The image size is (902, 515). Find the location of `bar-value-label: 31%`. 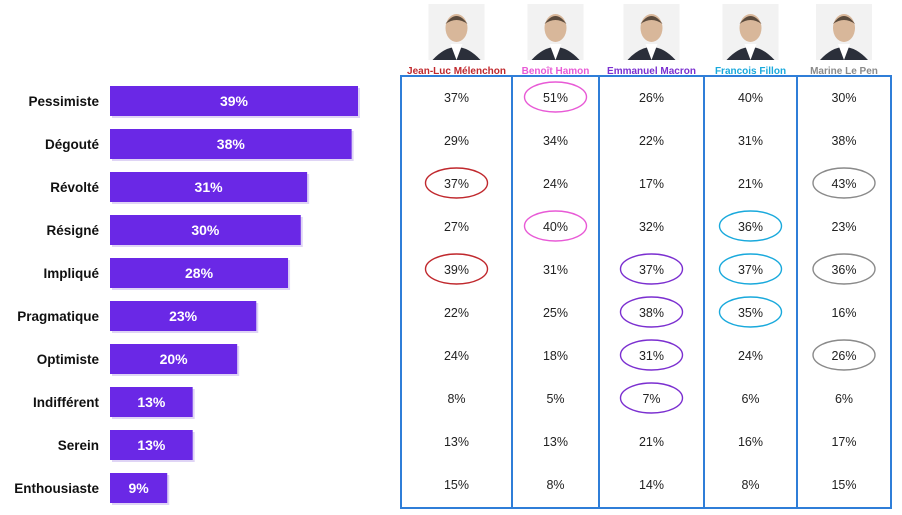

bar-value-label: 31% is located at coordinates (209, 187).